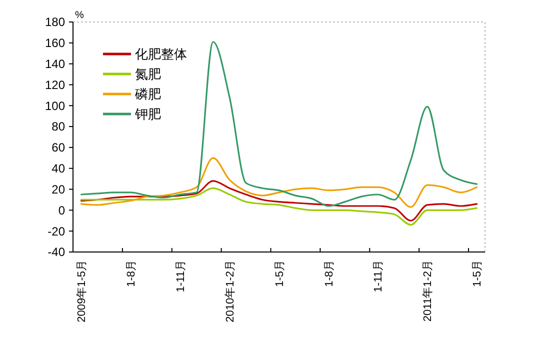 Image resolution: width=545 pixels, height=347 pixels. I want to click on y-tick-label: 20, so click(59, 189).